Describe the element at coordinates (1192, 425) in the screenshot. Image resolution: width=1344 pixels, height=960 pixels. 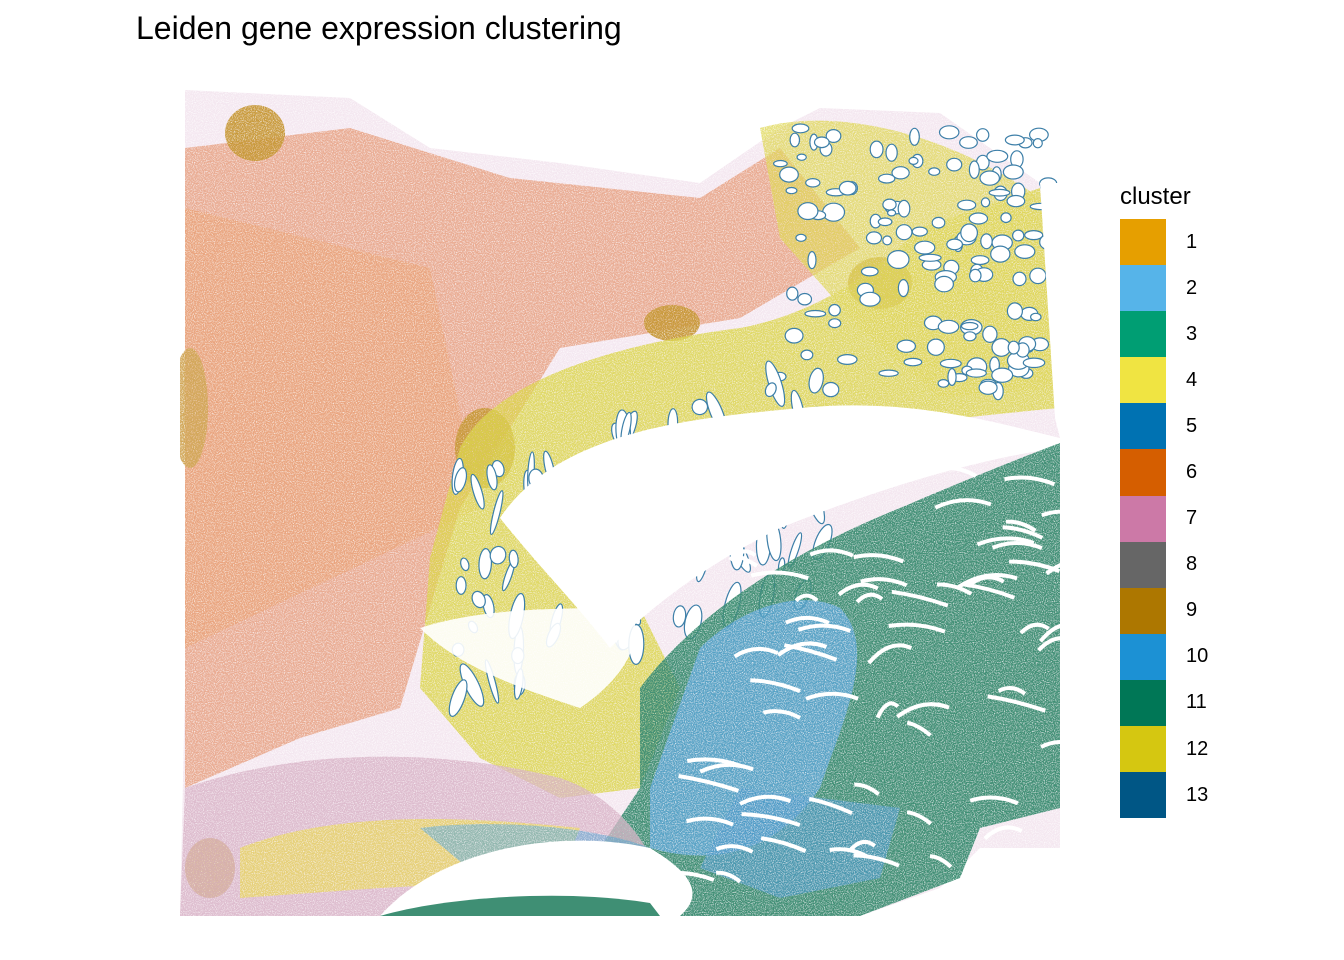
I see `legend-label: 5` at that location.